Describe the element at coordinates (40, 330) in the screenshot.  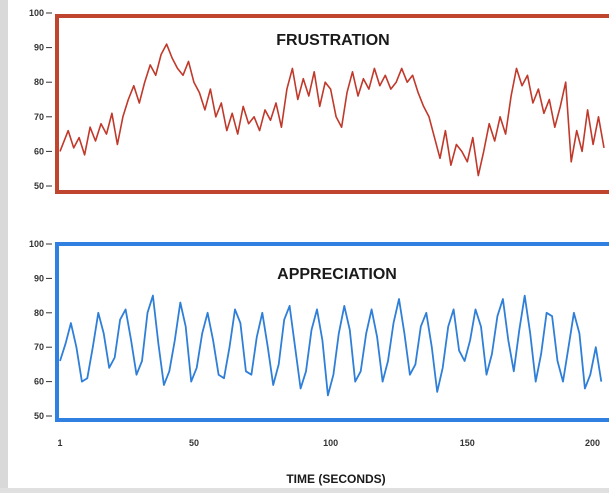
I see `appreciation-y-axis: 100 90 80 70 60 50` at that location.